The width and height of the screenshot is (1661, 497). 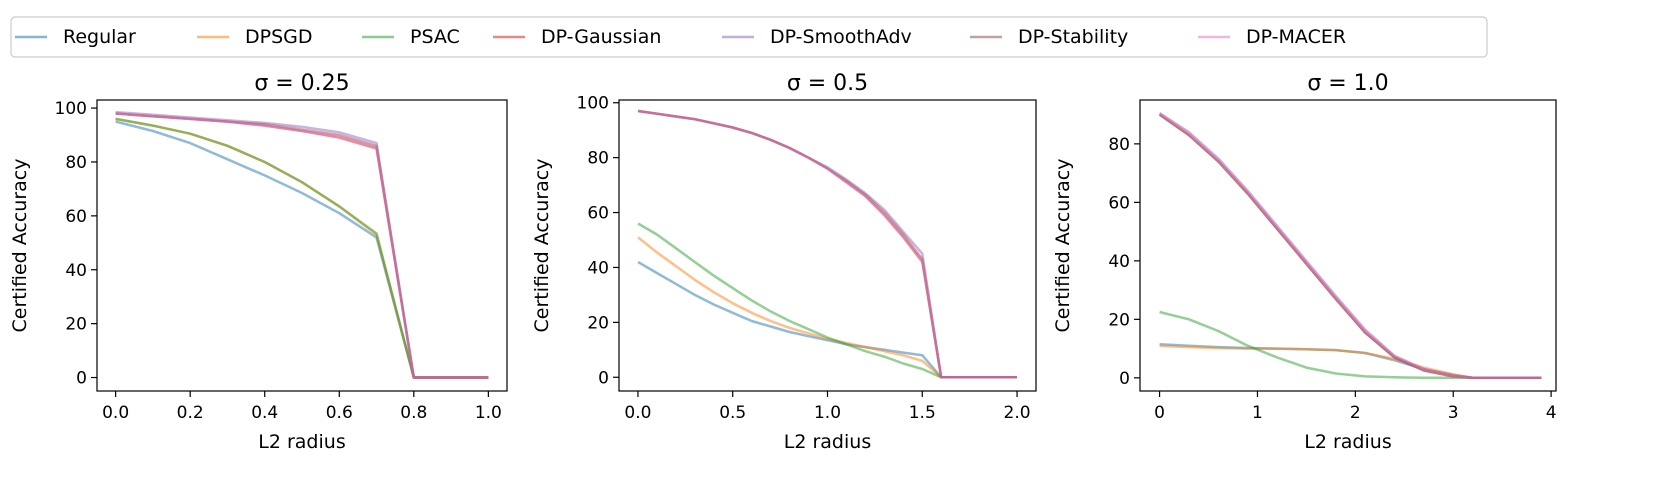 I want to click on x-axis: 0 1 2 3 4, so click(x=1355, y=407).